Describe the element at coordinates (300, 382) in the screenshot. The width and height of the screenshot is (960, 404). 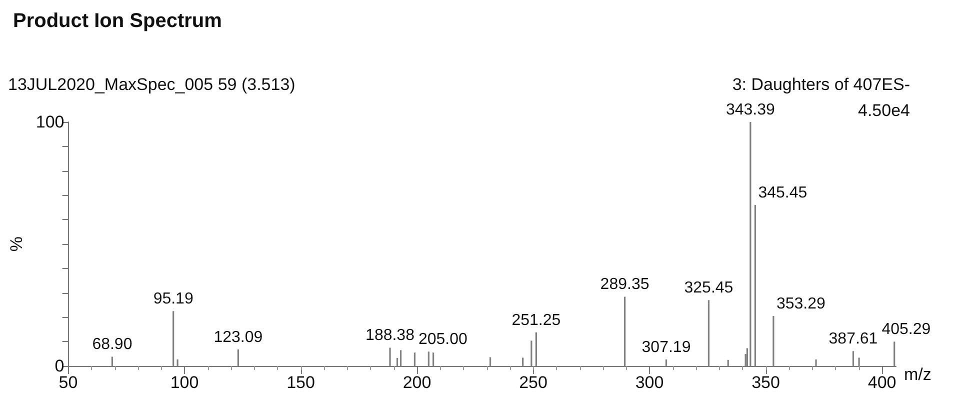
I see `x-tick-label: 150` at that location.